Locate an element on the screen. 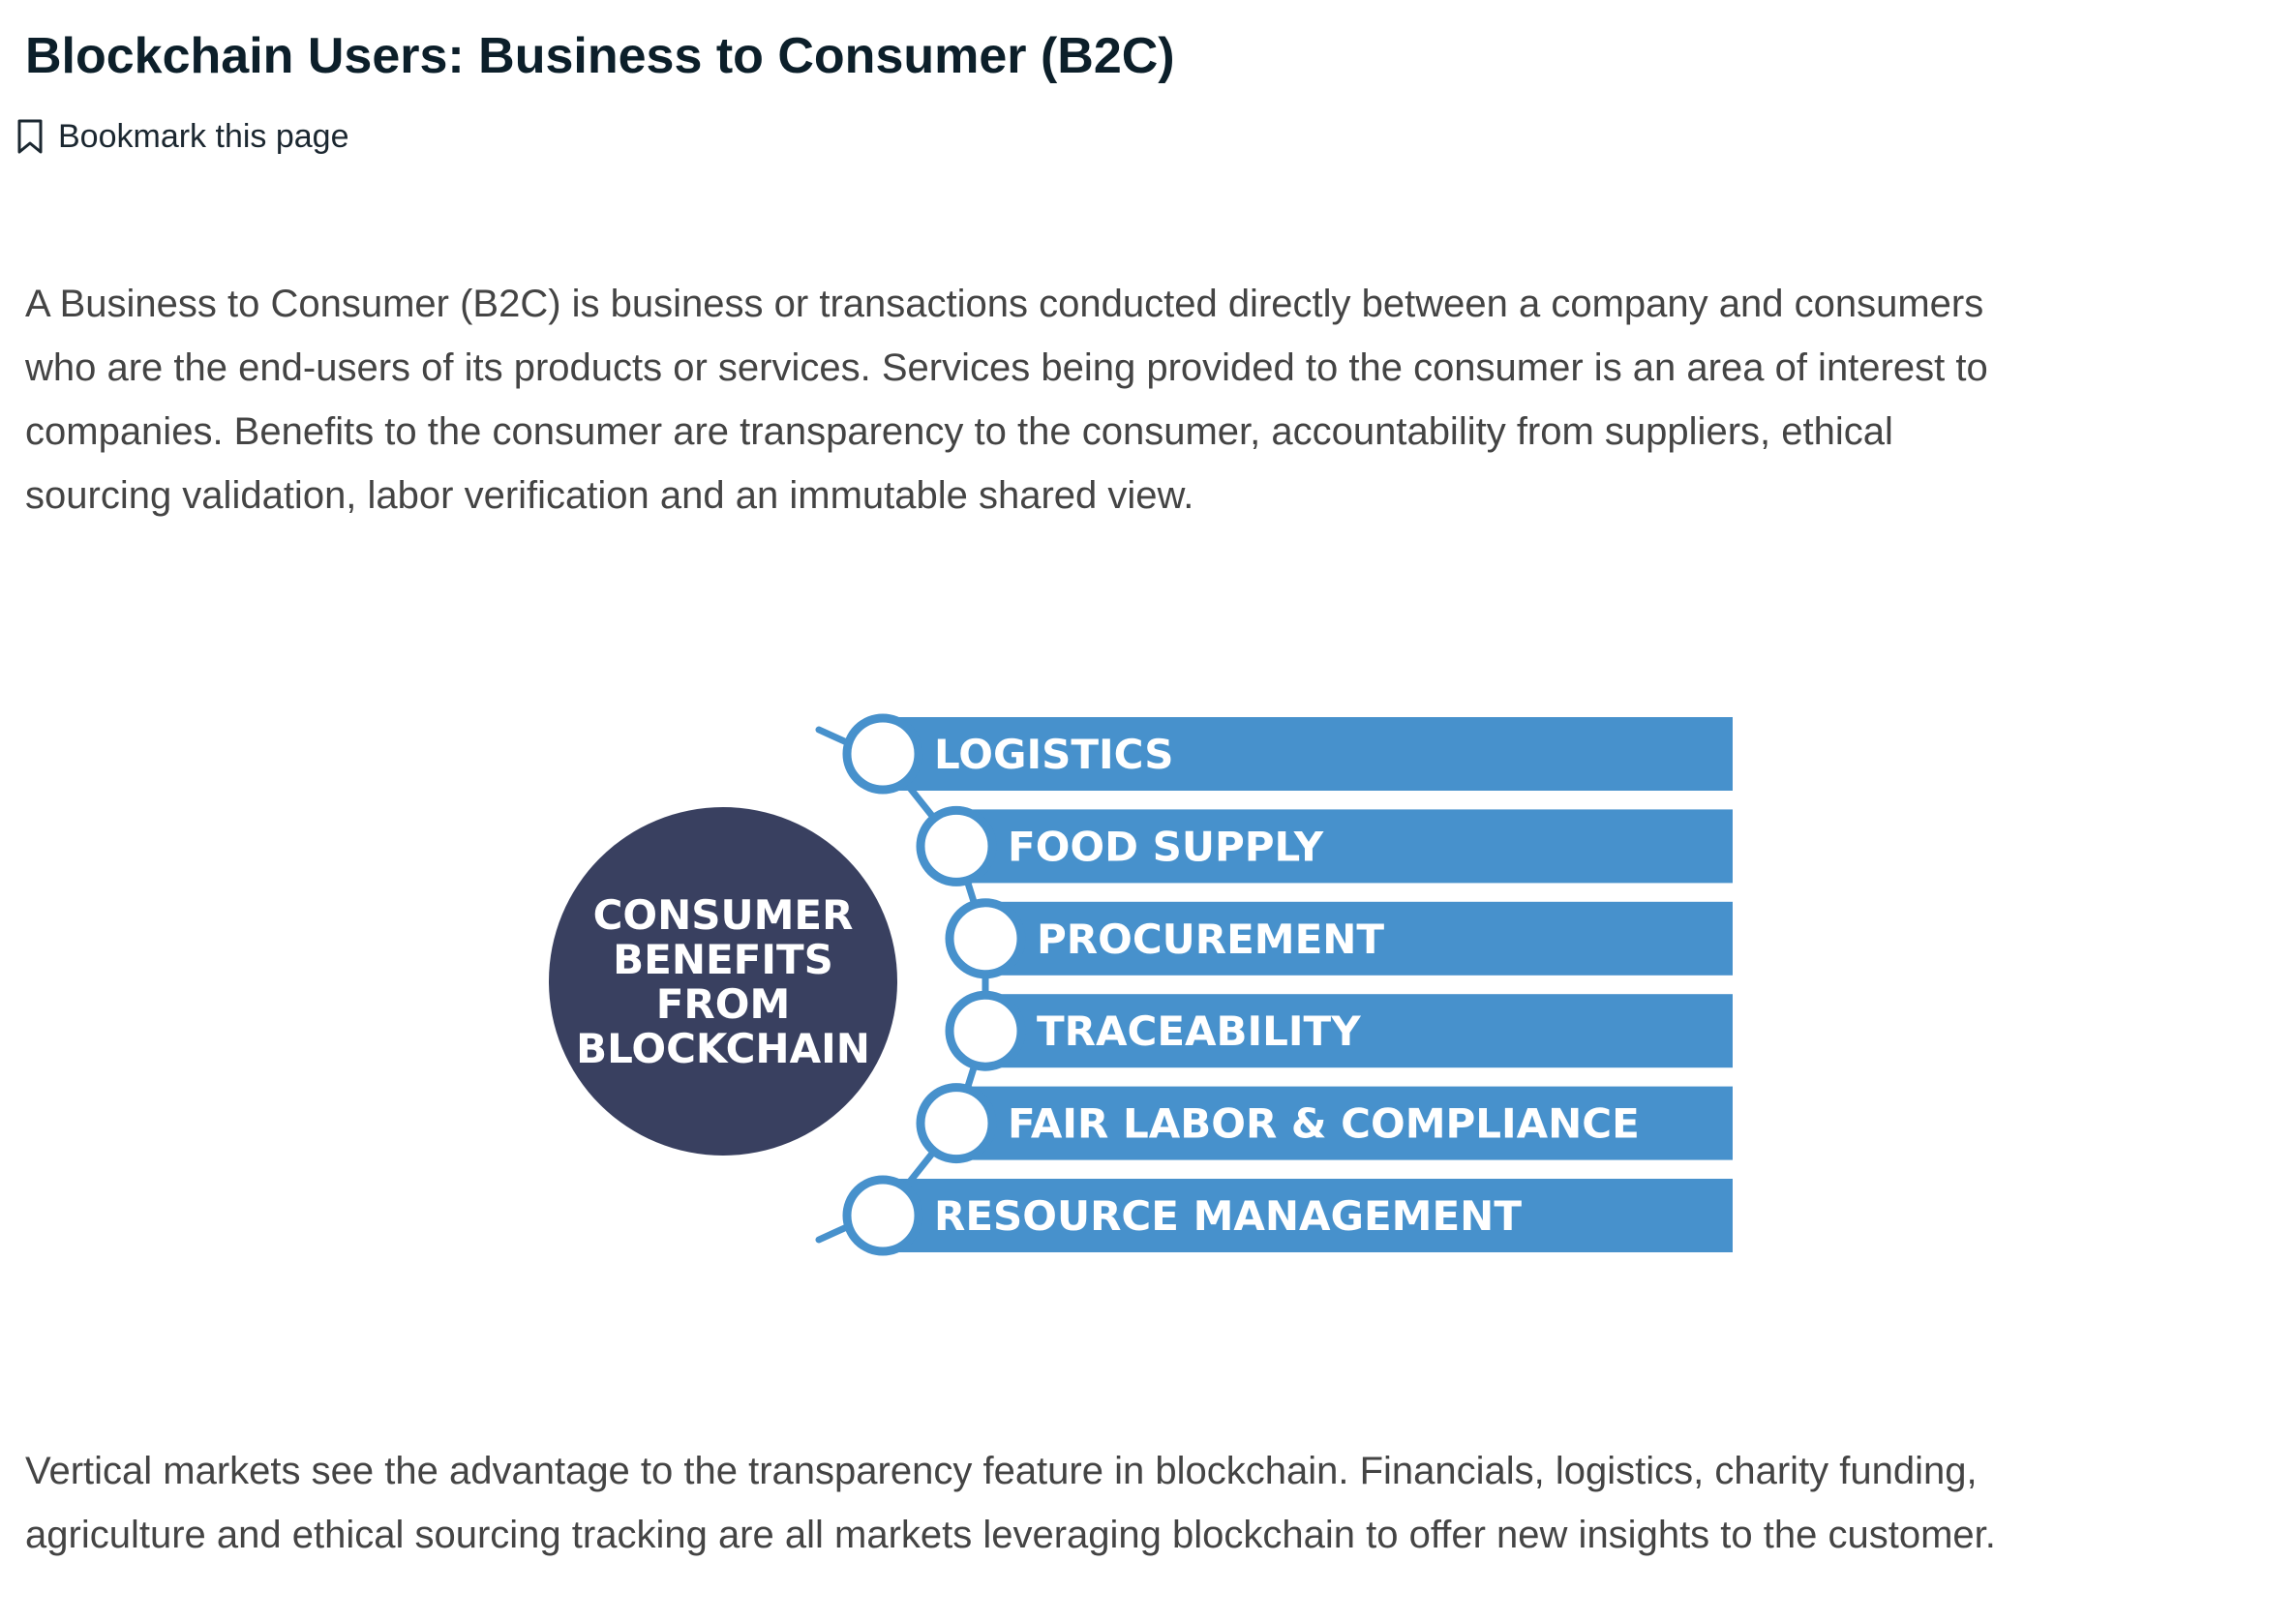 This screenshot has width=2296, height=1622. benefit-label: LOGISTICS is located at coordinates (1054, 754).